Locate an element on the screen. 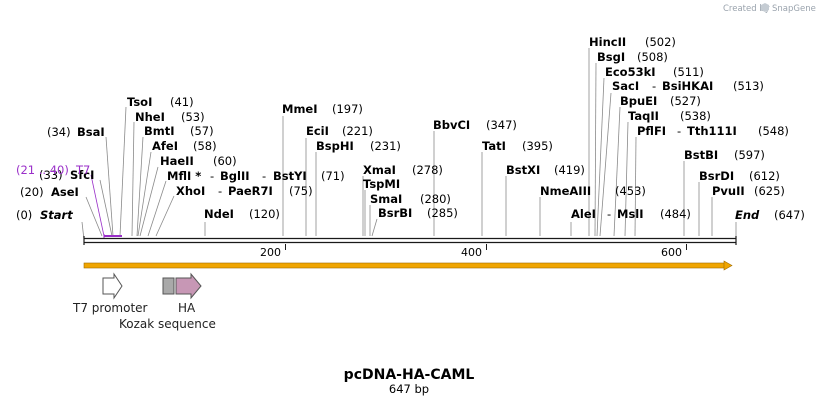  enzyme-nmeaiii: NmeAIII (453) is located at coordinates (593, 191).